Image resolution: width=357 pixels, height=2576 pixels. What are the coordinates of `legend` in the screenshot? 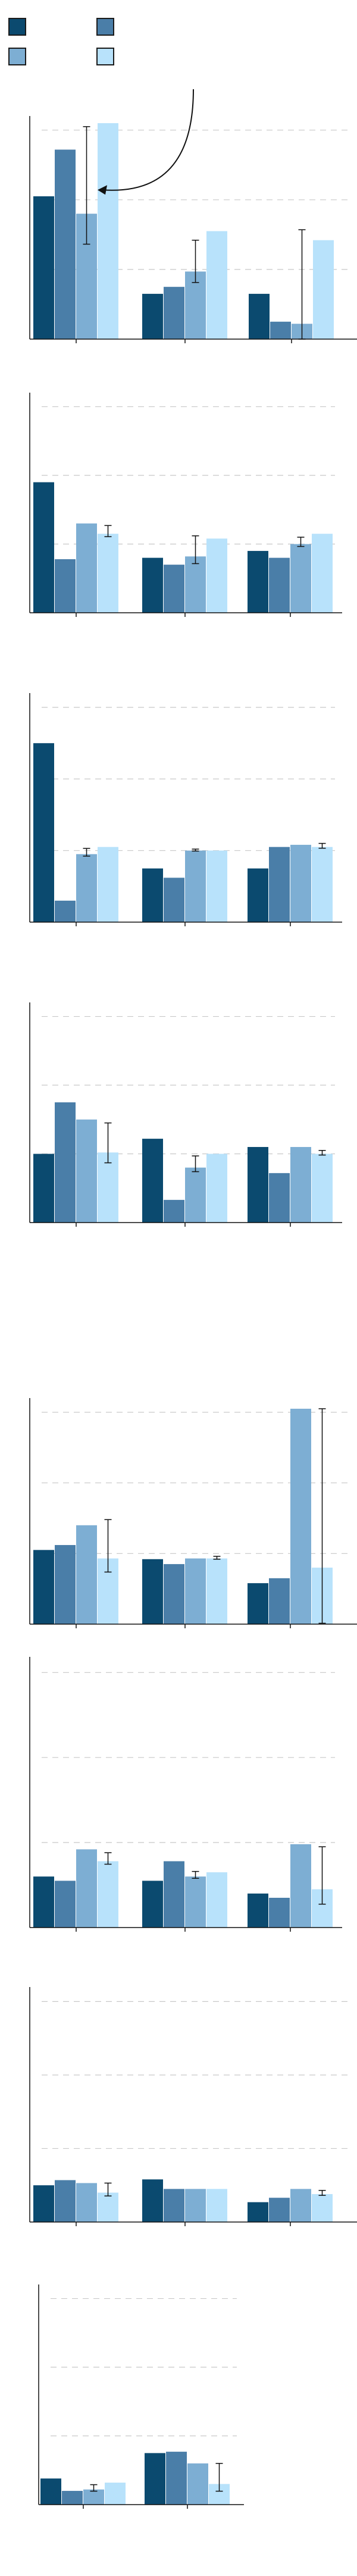 It's located at (67, 44).